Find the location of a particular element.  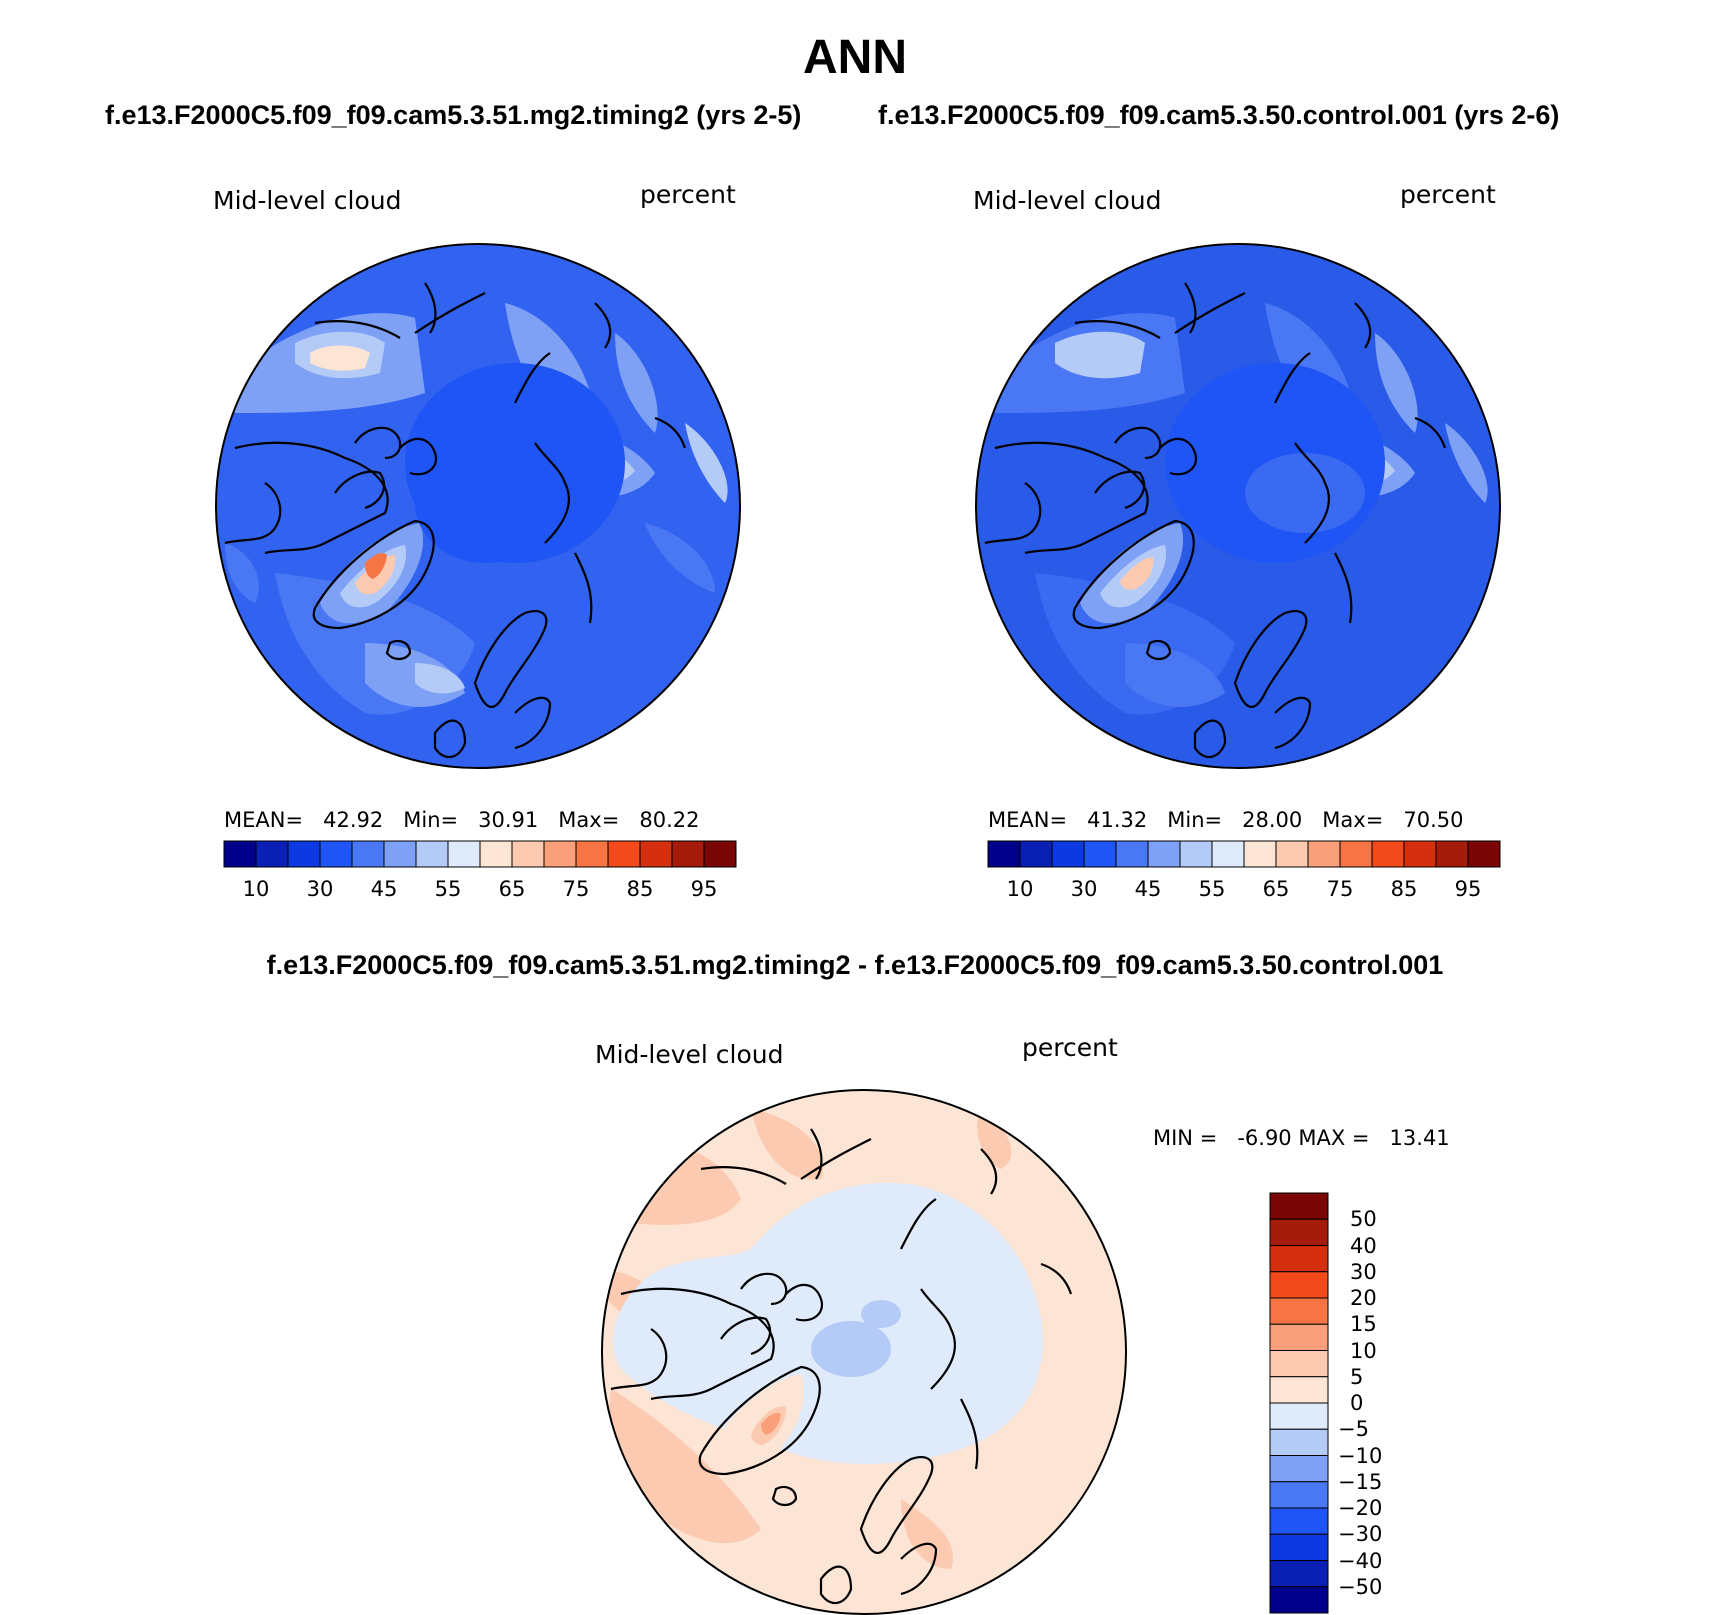

control-colorbar-labels: 10 30 45 55 65 75 85 95 is located at coordinates (1244, 890).